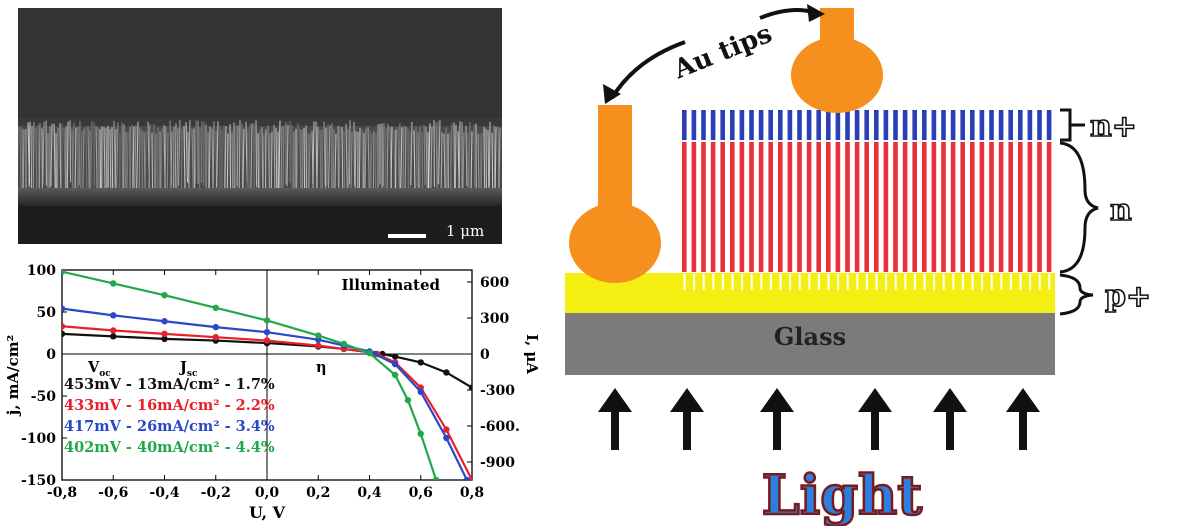  I want to click on light-arrows, so click(819, 419).